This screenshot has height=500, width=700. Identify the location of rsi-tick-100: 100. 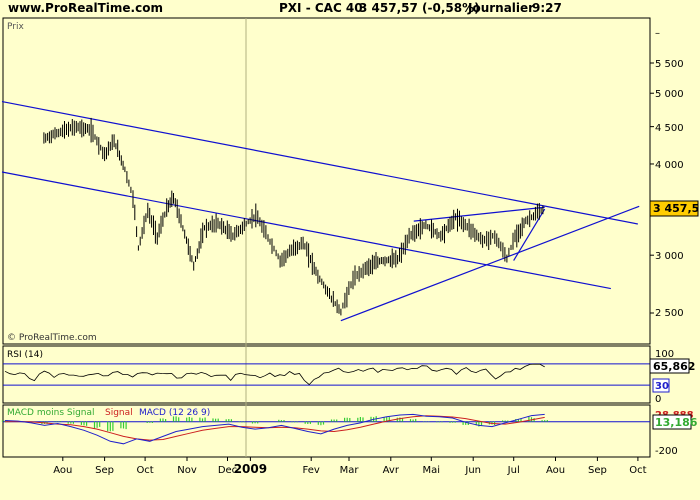
(664, 354).